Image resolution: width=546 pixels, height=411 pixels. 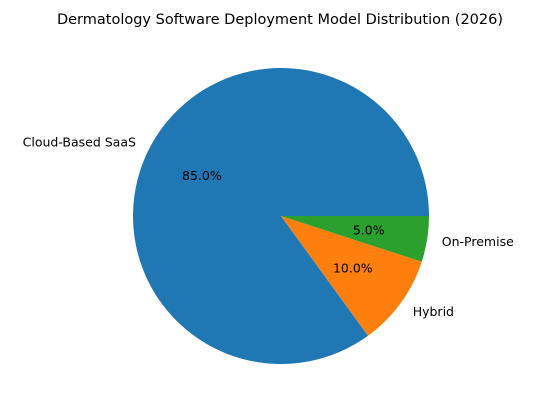 I want to click on slice-category-label: Cloud-Based SaaS, so click(x=79, y=142).